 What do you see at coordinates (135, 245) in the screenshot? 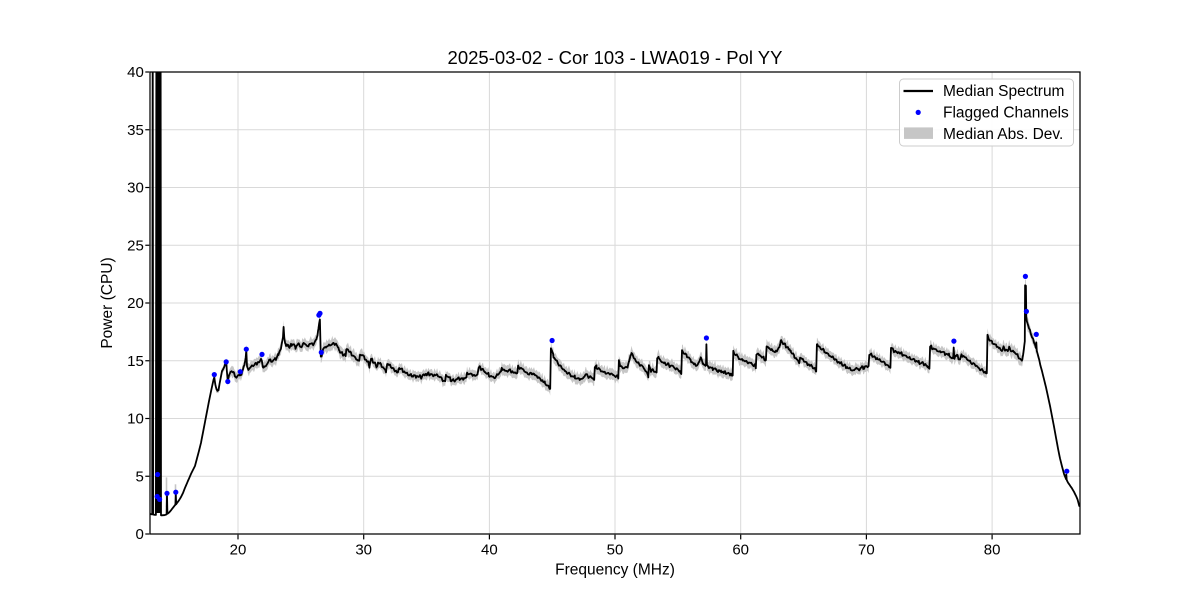
I see `svg-text: 25` at bounding box center [135, 245].